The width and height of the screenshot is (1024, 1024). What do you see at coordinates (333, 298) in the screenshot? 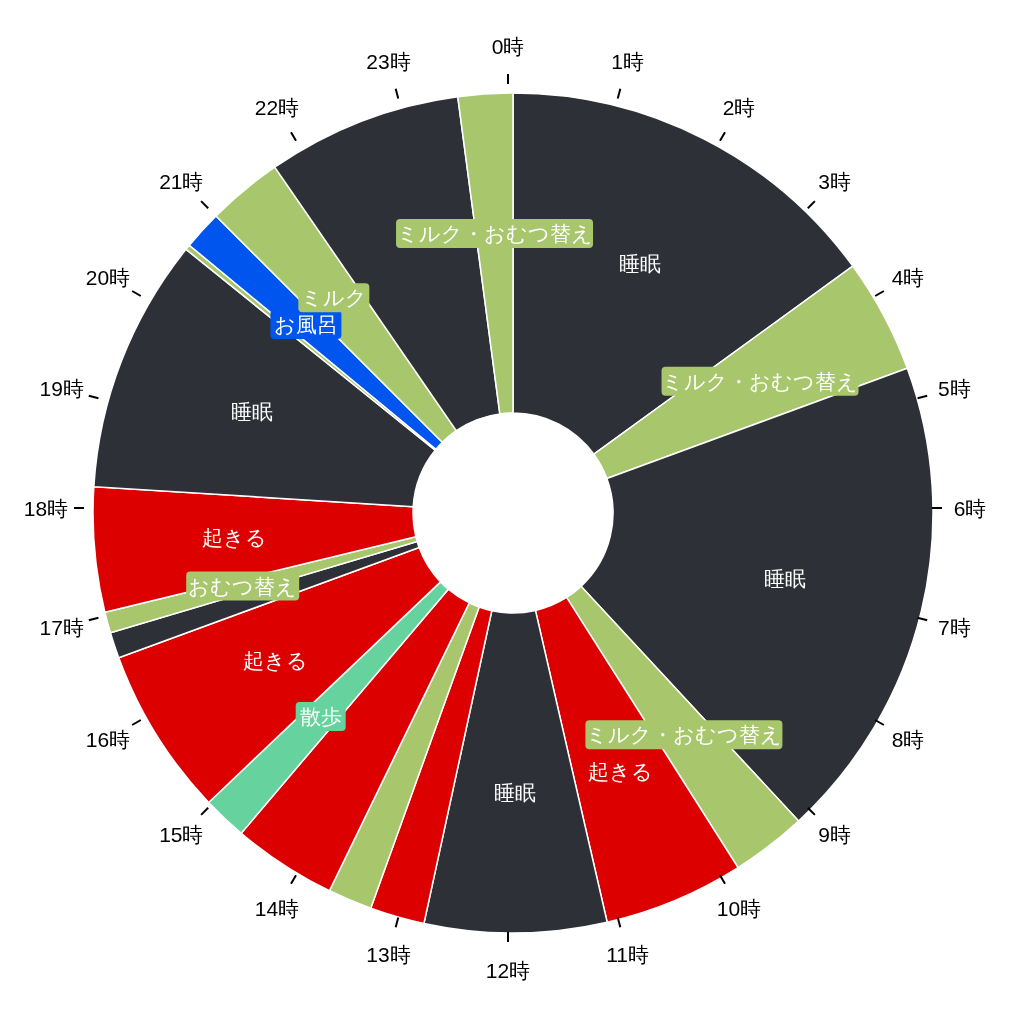
I see `slice-label: ミルク` at bounding box center [333, 298].